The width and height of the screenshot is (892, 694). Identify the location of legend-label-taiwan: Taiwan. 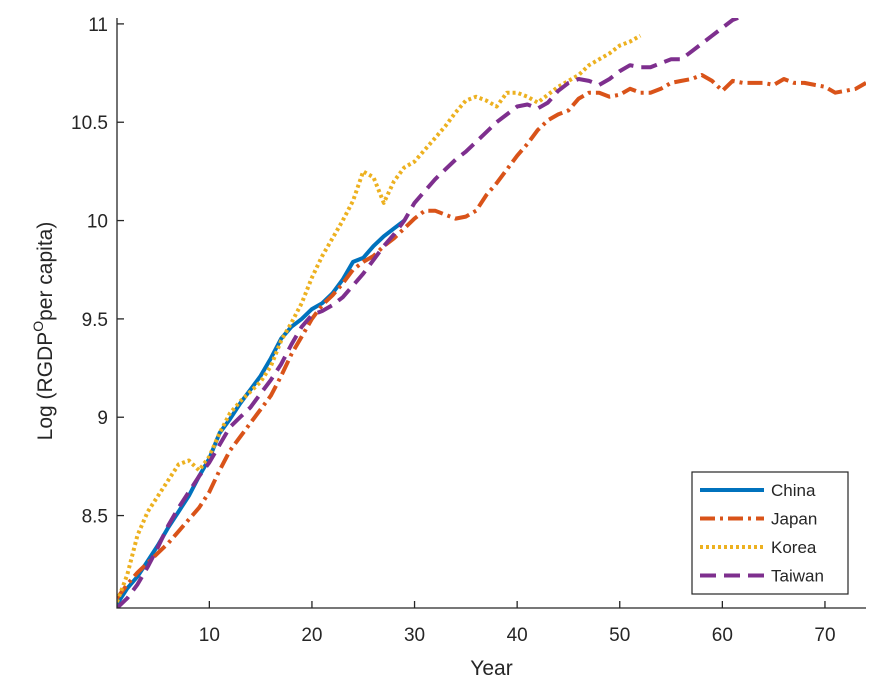
(797, 576).